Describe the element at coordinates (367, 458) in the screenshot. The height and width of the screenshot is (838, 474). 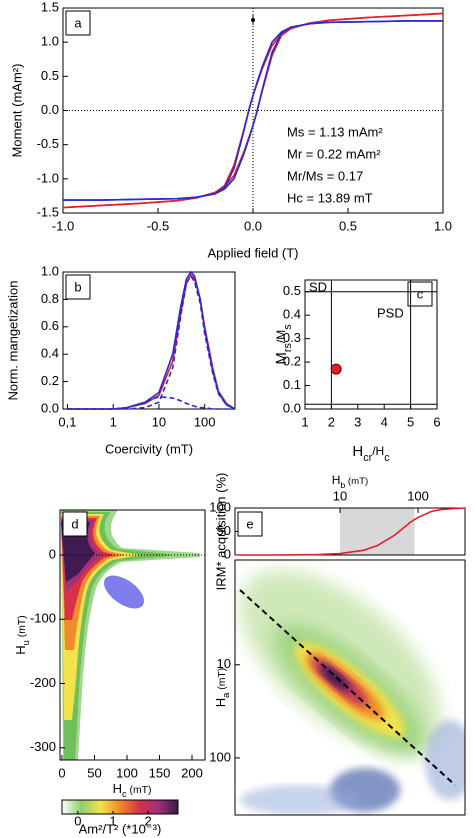
I see `x-axis-label-part: cr` at that location.